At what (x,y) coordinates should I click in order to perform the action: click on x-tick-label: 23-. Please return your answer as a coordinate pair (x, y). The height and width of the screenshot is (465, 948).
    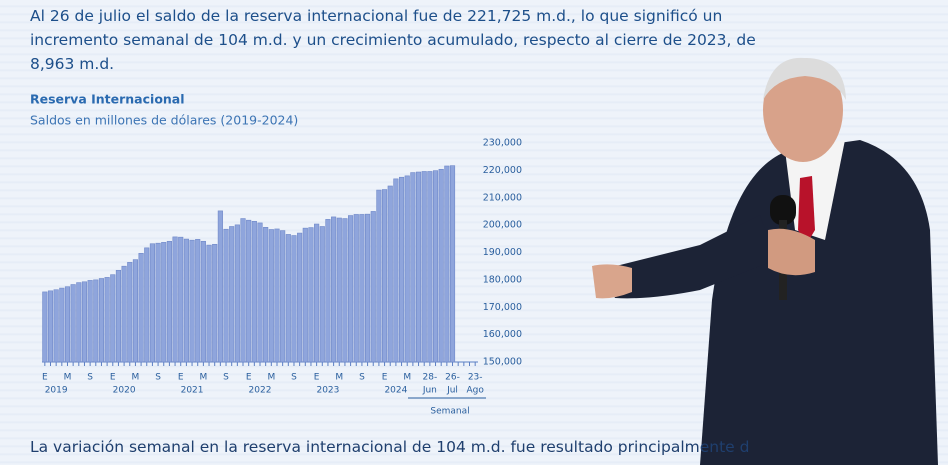
    Looking at the image, I should click on (475, 378).